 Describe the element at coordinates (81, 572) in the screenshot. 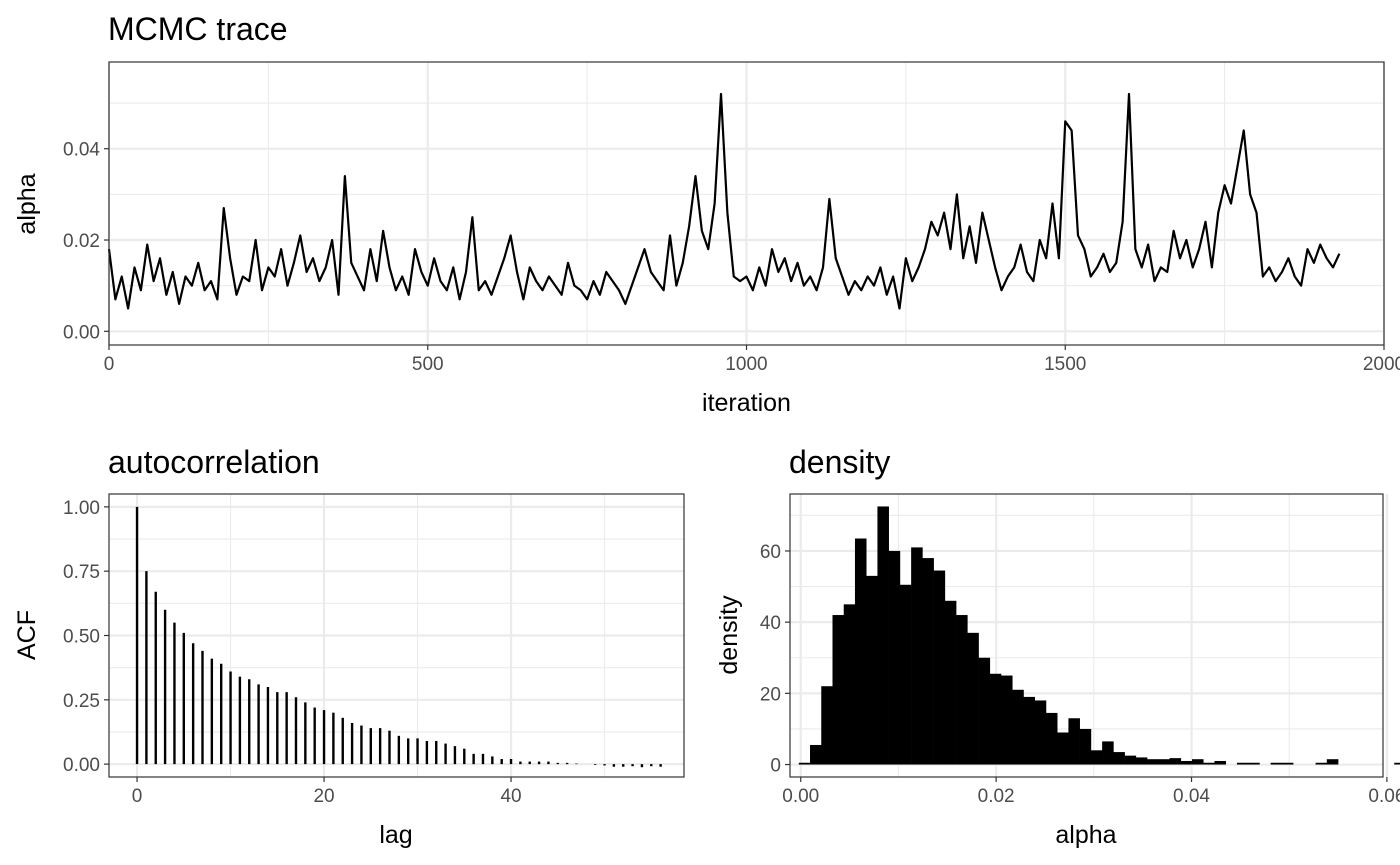

I see `acf-y-tick-label: 0.75` at that location.